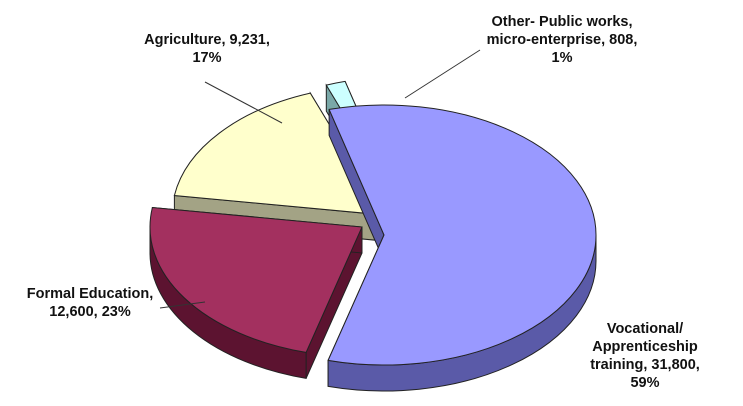  Describe the element at coordinates (90, 303) in the screenshot. I see `slice-label-1: Formal Education, 12,600, 23%` at that location.